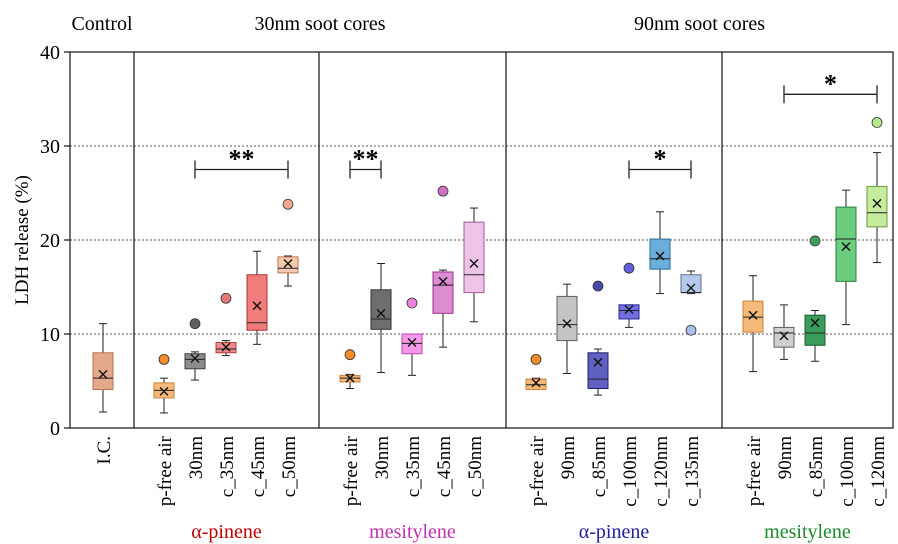 Image resolution: width=898 pixels, height=544 pixels. Describe the element at coordinates (319, 24) in the screenshot. I see `panel-header: 30nm soot cores` at that location.